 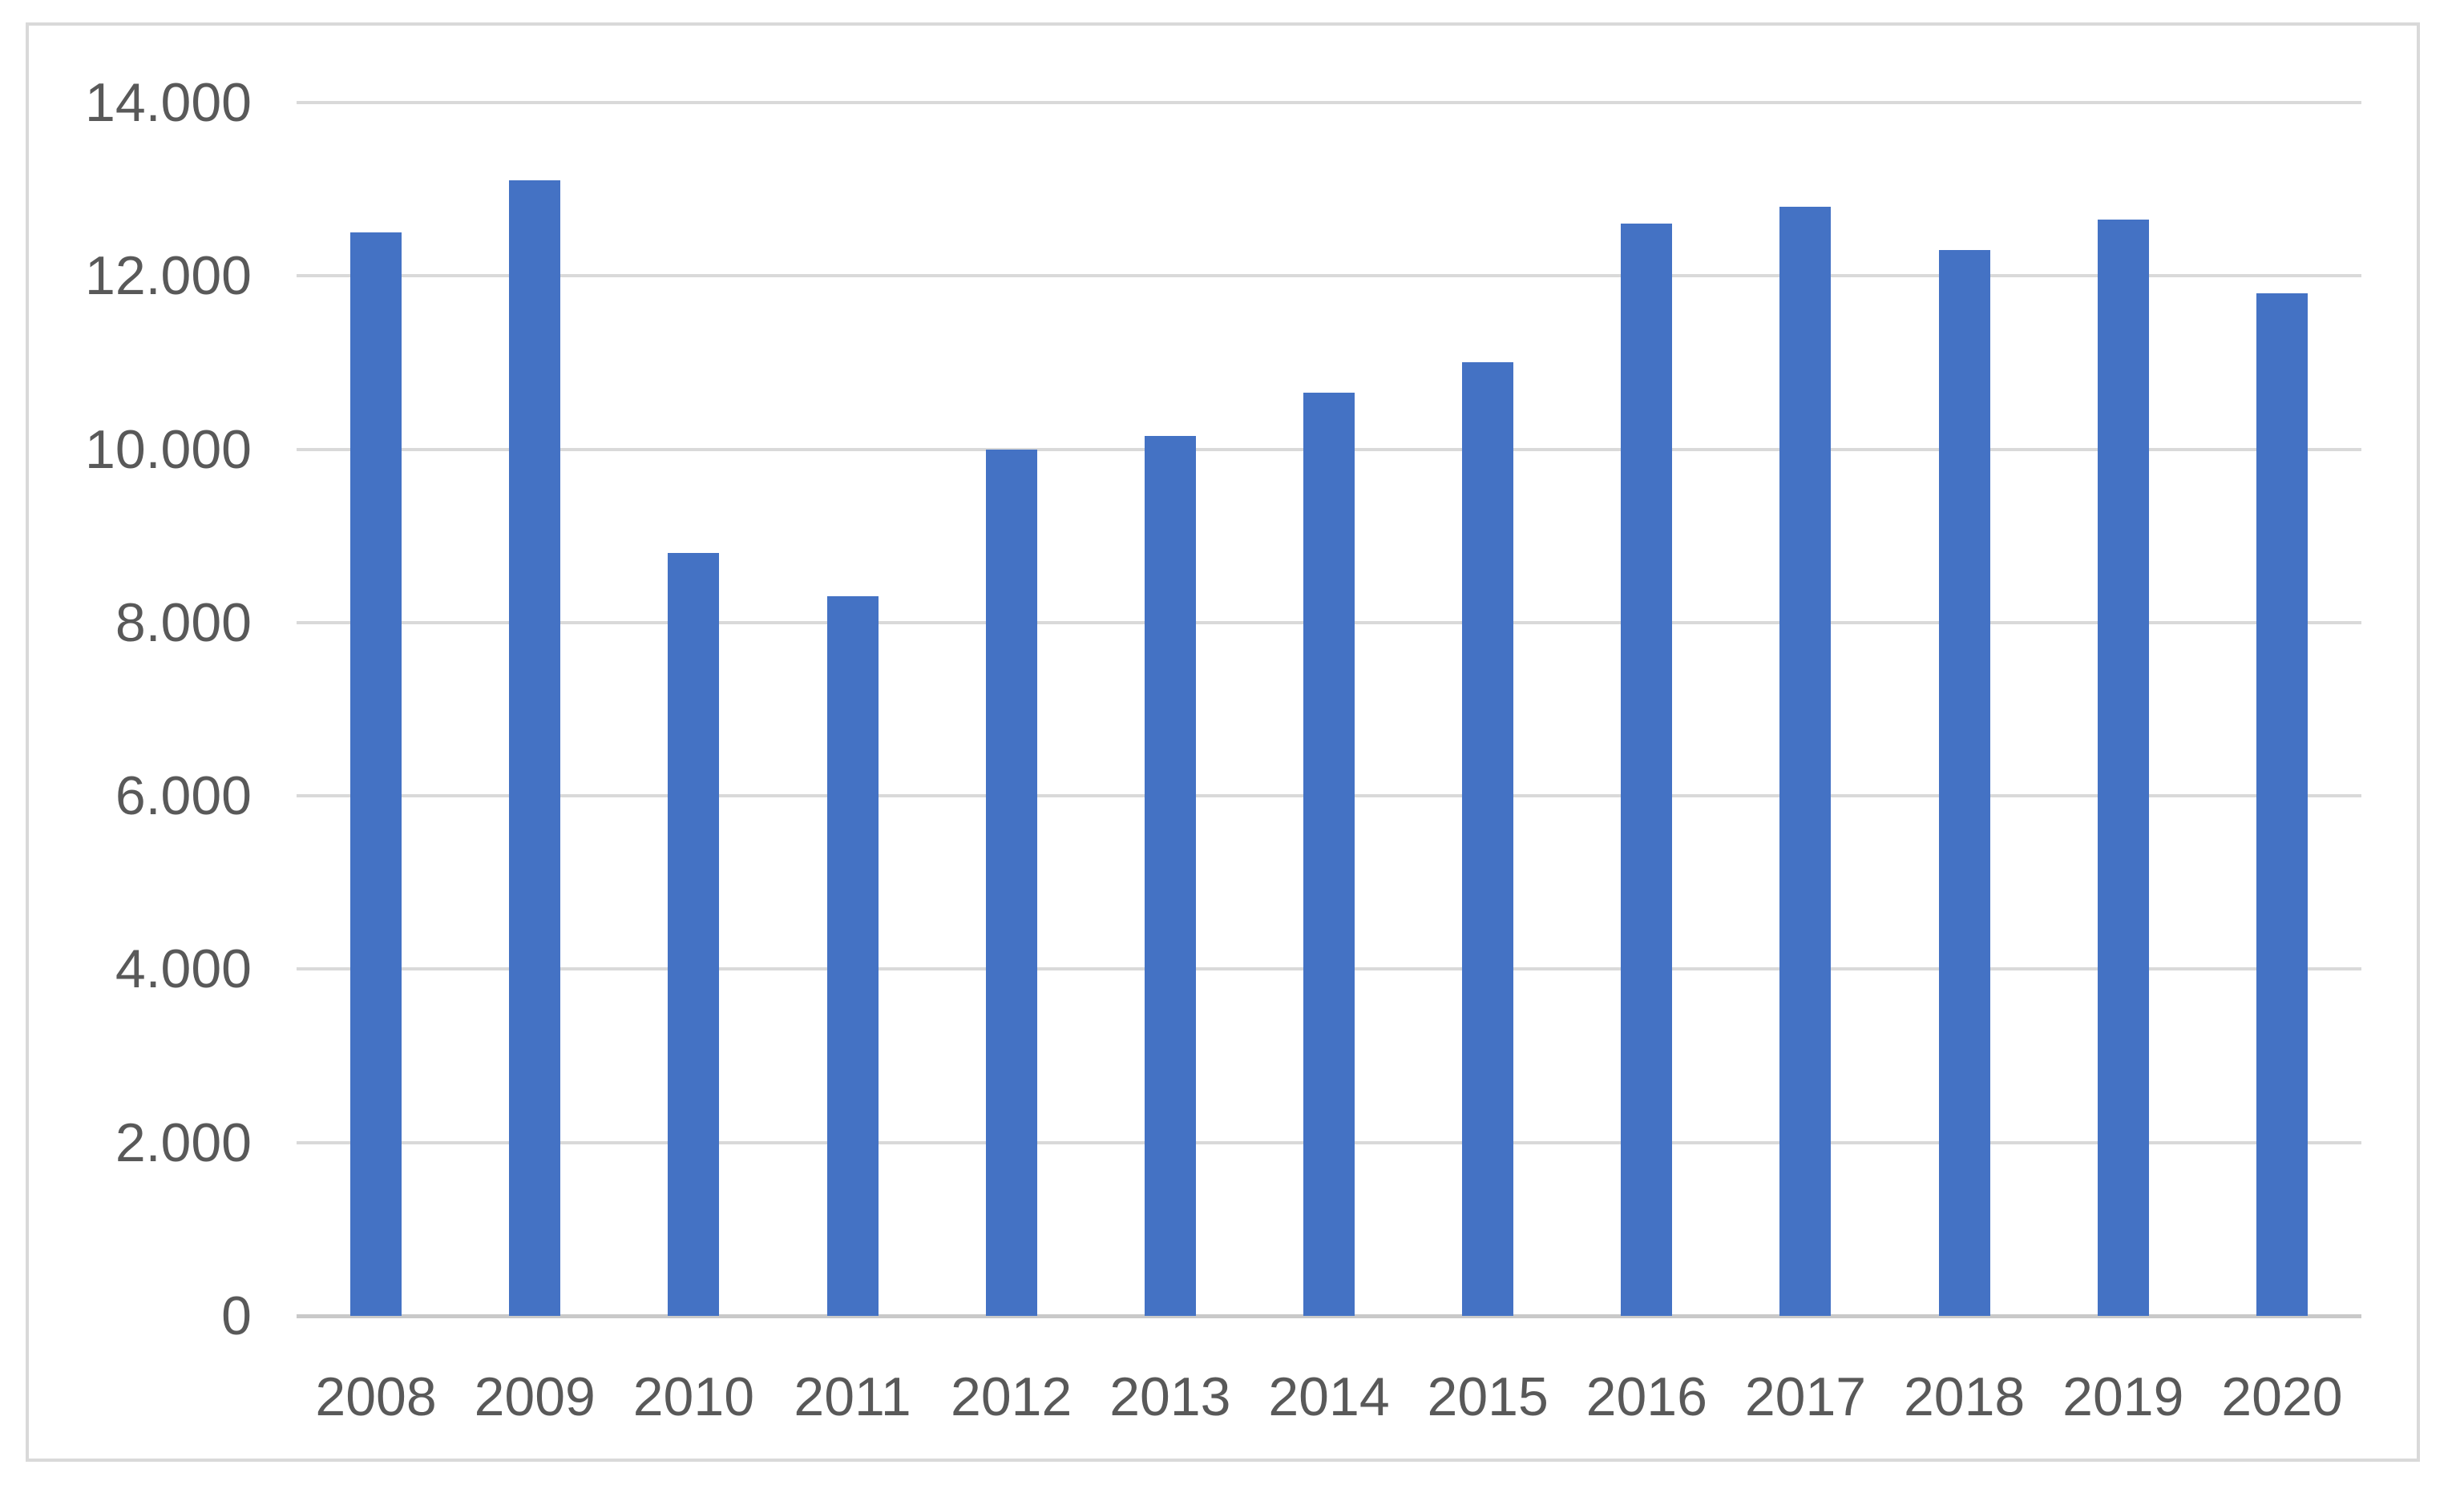 I want to click on y-tick-label-10000: 10.000, so click(x=169, y=449).